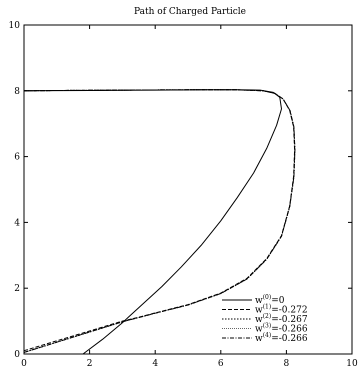 The width and height of the screenshot is (360, 370). What do you see at coordinates (287, 364) in the screenshot?
I see `x-tick-label: 8` at bounding box center [287, 364].